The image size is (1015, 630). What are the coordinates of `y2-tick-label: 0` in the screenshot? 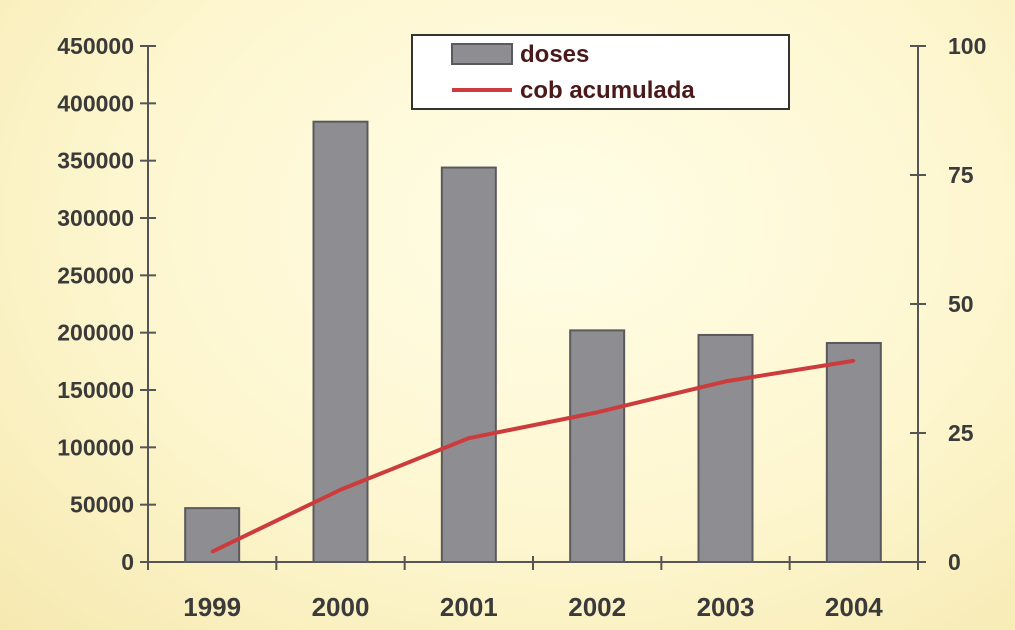 It's located at (954, 562).